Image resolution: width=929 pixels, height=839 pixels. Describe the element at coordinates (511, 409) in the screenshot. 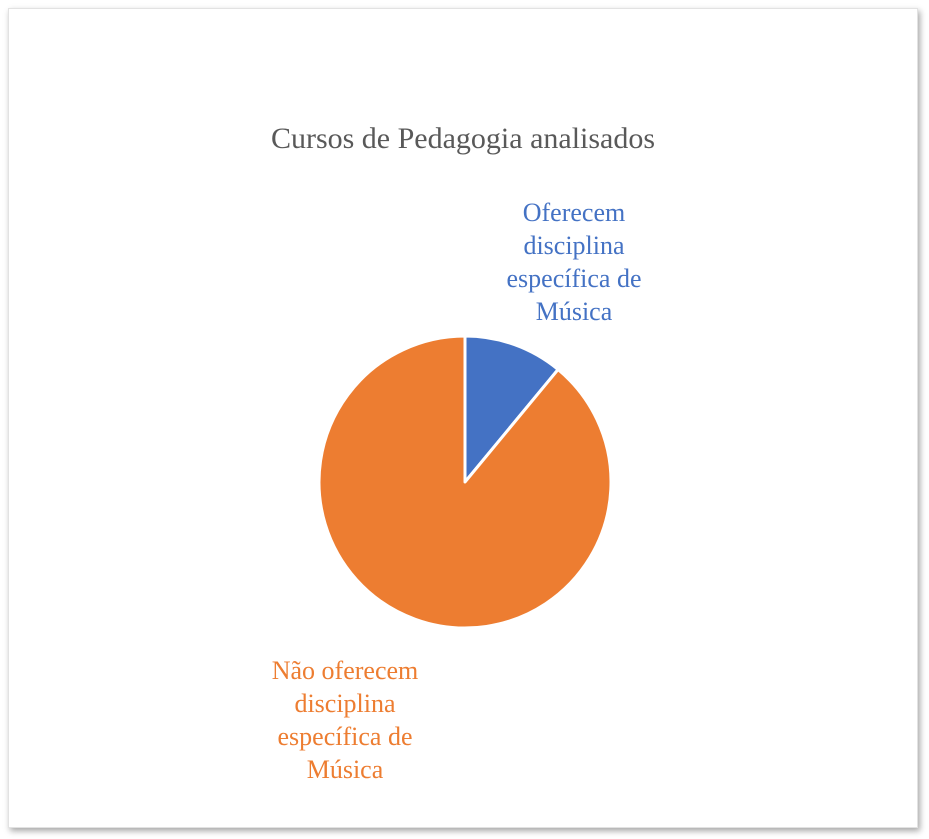

I see `pie-slice-oferecem` at that location.